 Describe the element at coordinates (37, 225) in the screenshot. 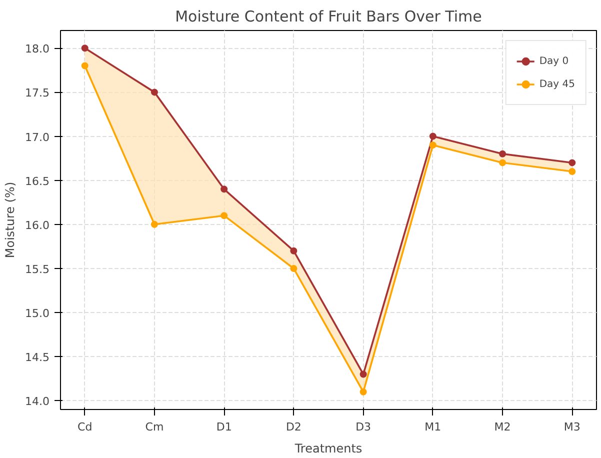

I see `y-tick-label: 16.0` at that location.